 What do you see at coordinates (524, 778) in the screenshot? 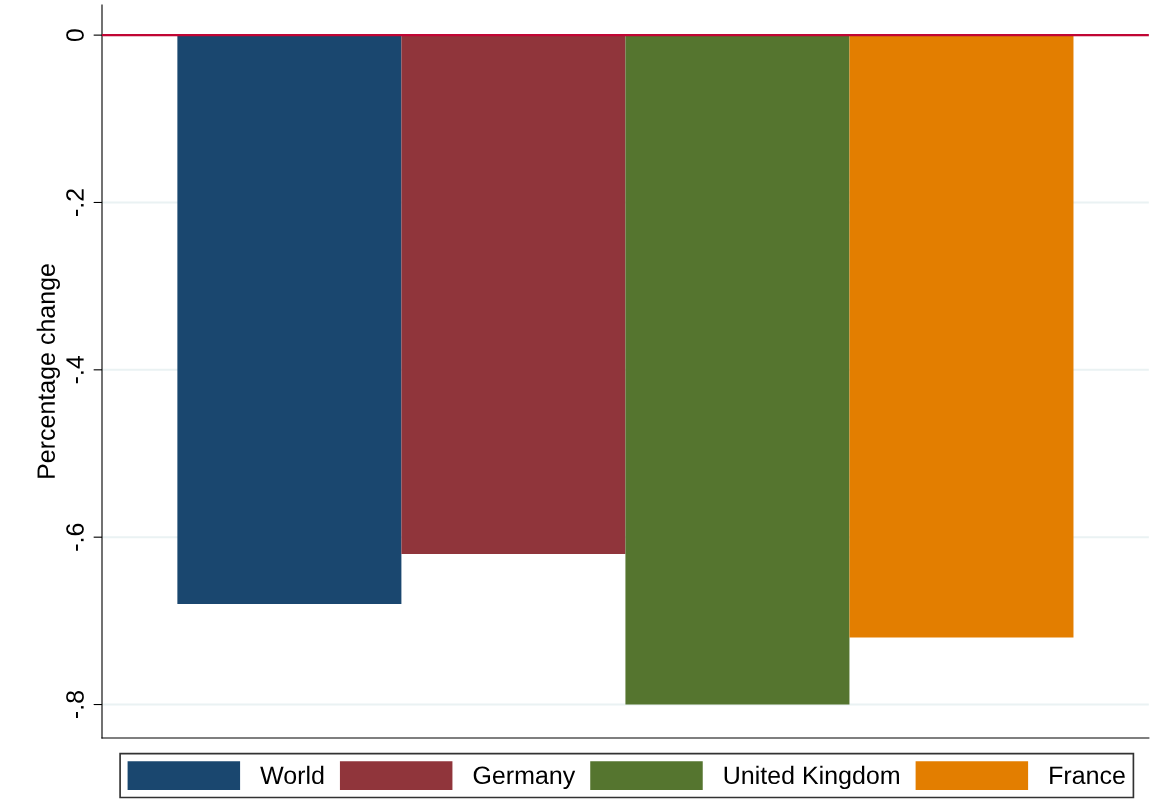
I see `legend-label: Germany` at bounding box center [524, 778].